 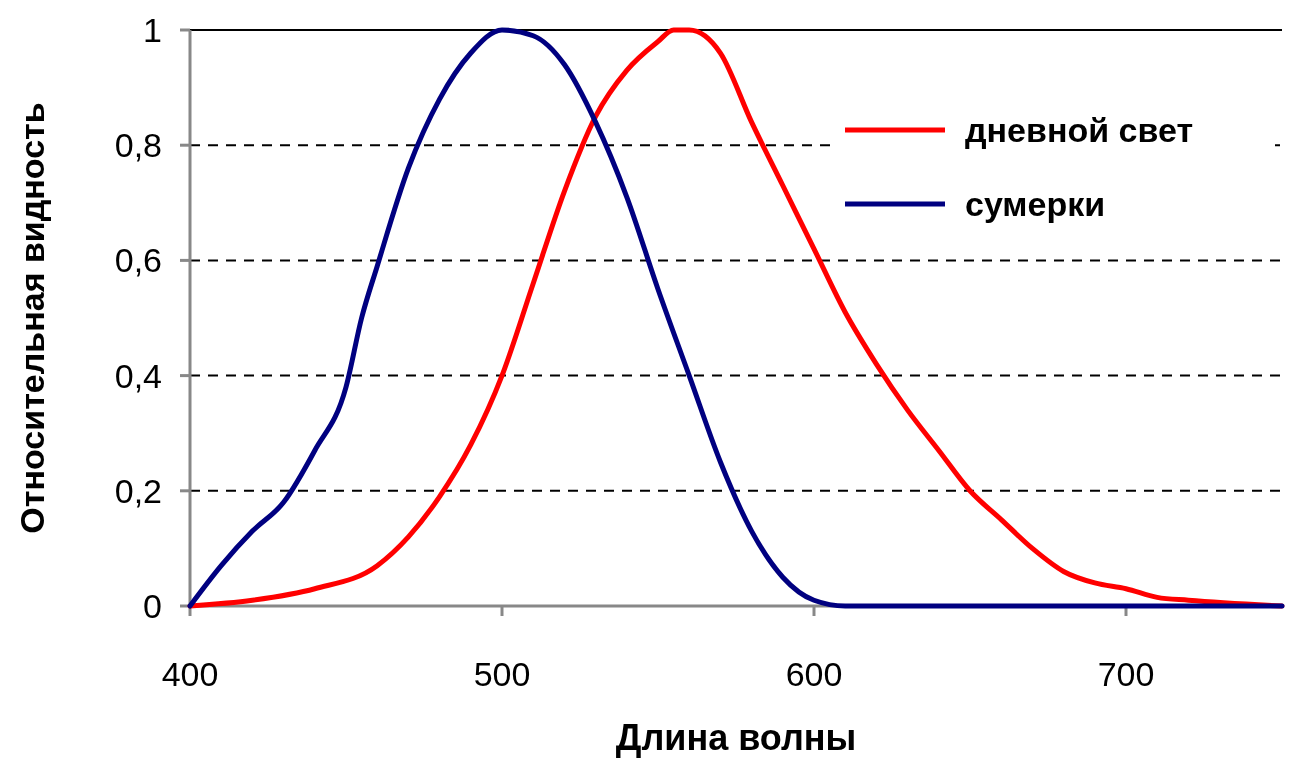 What do you see at coordinates (190, 674) in the screenshot?
I see `x-tick-label: 400` at bounding box center [190, 674].